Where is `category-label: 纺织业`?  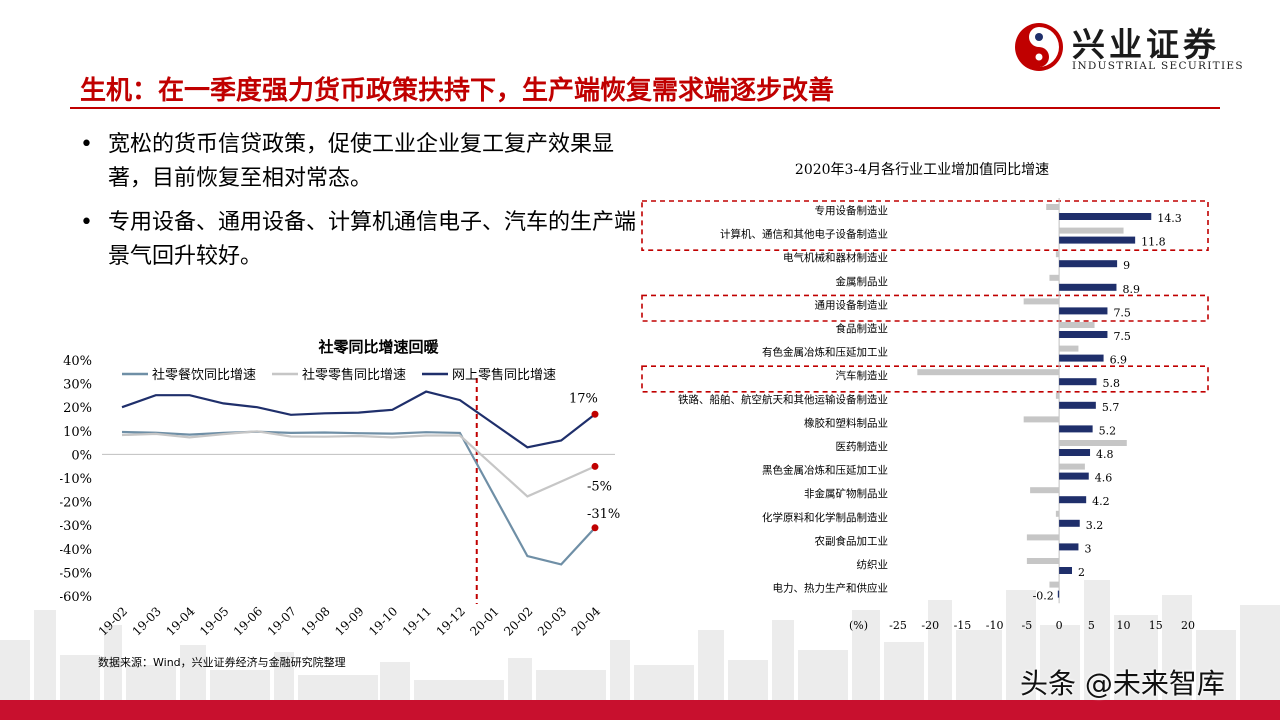
category-label: 纺织业 is located at coordinates (873, 564).